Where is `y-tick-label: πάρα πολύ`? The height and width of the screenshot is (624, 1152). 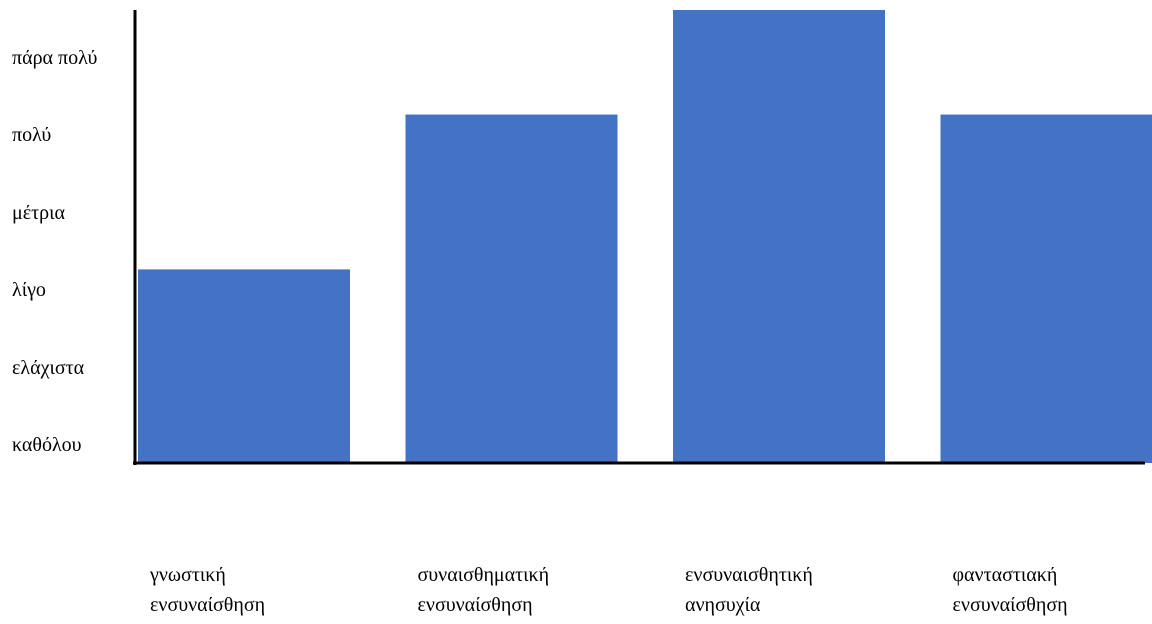
y-tick-label: πάρα πολύ is located at coordinates (55, 57).